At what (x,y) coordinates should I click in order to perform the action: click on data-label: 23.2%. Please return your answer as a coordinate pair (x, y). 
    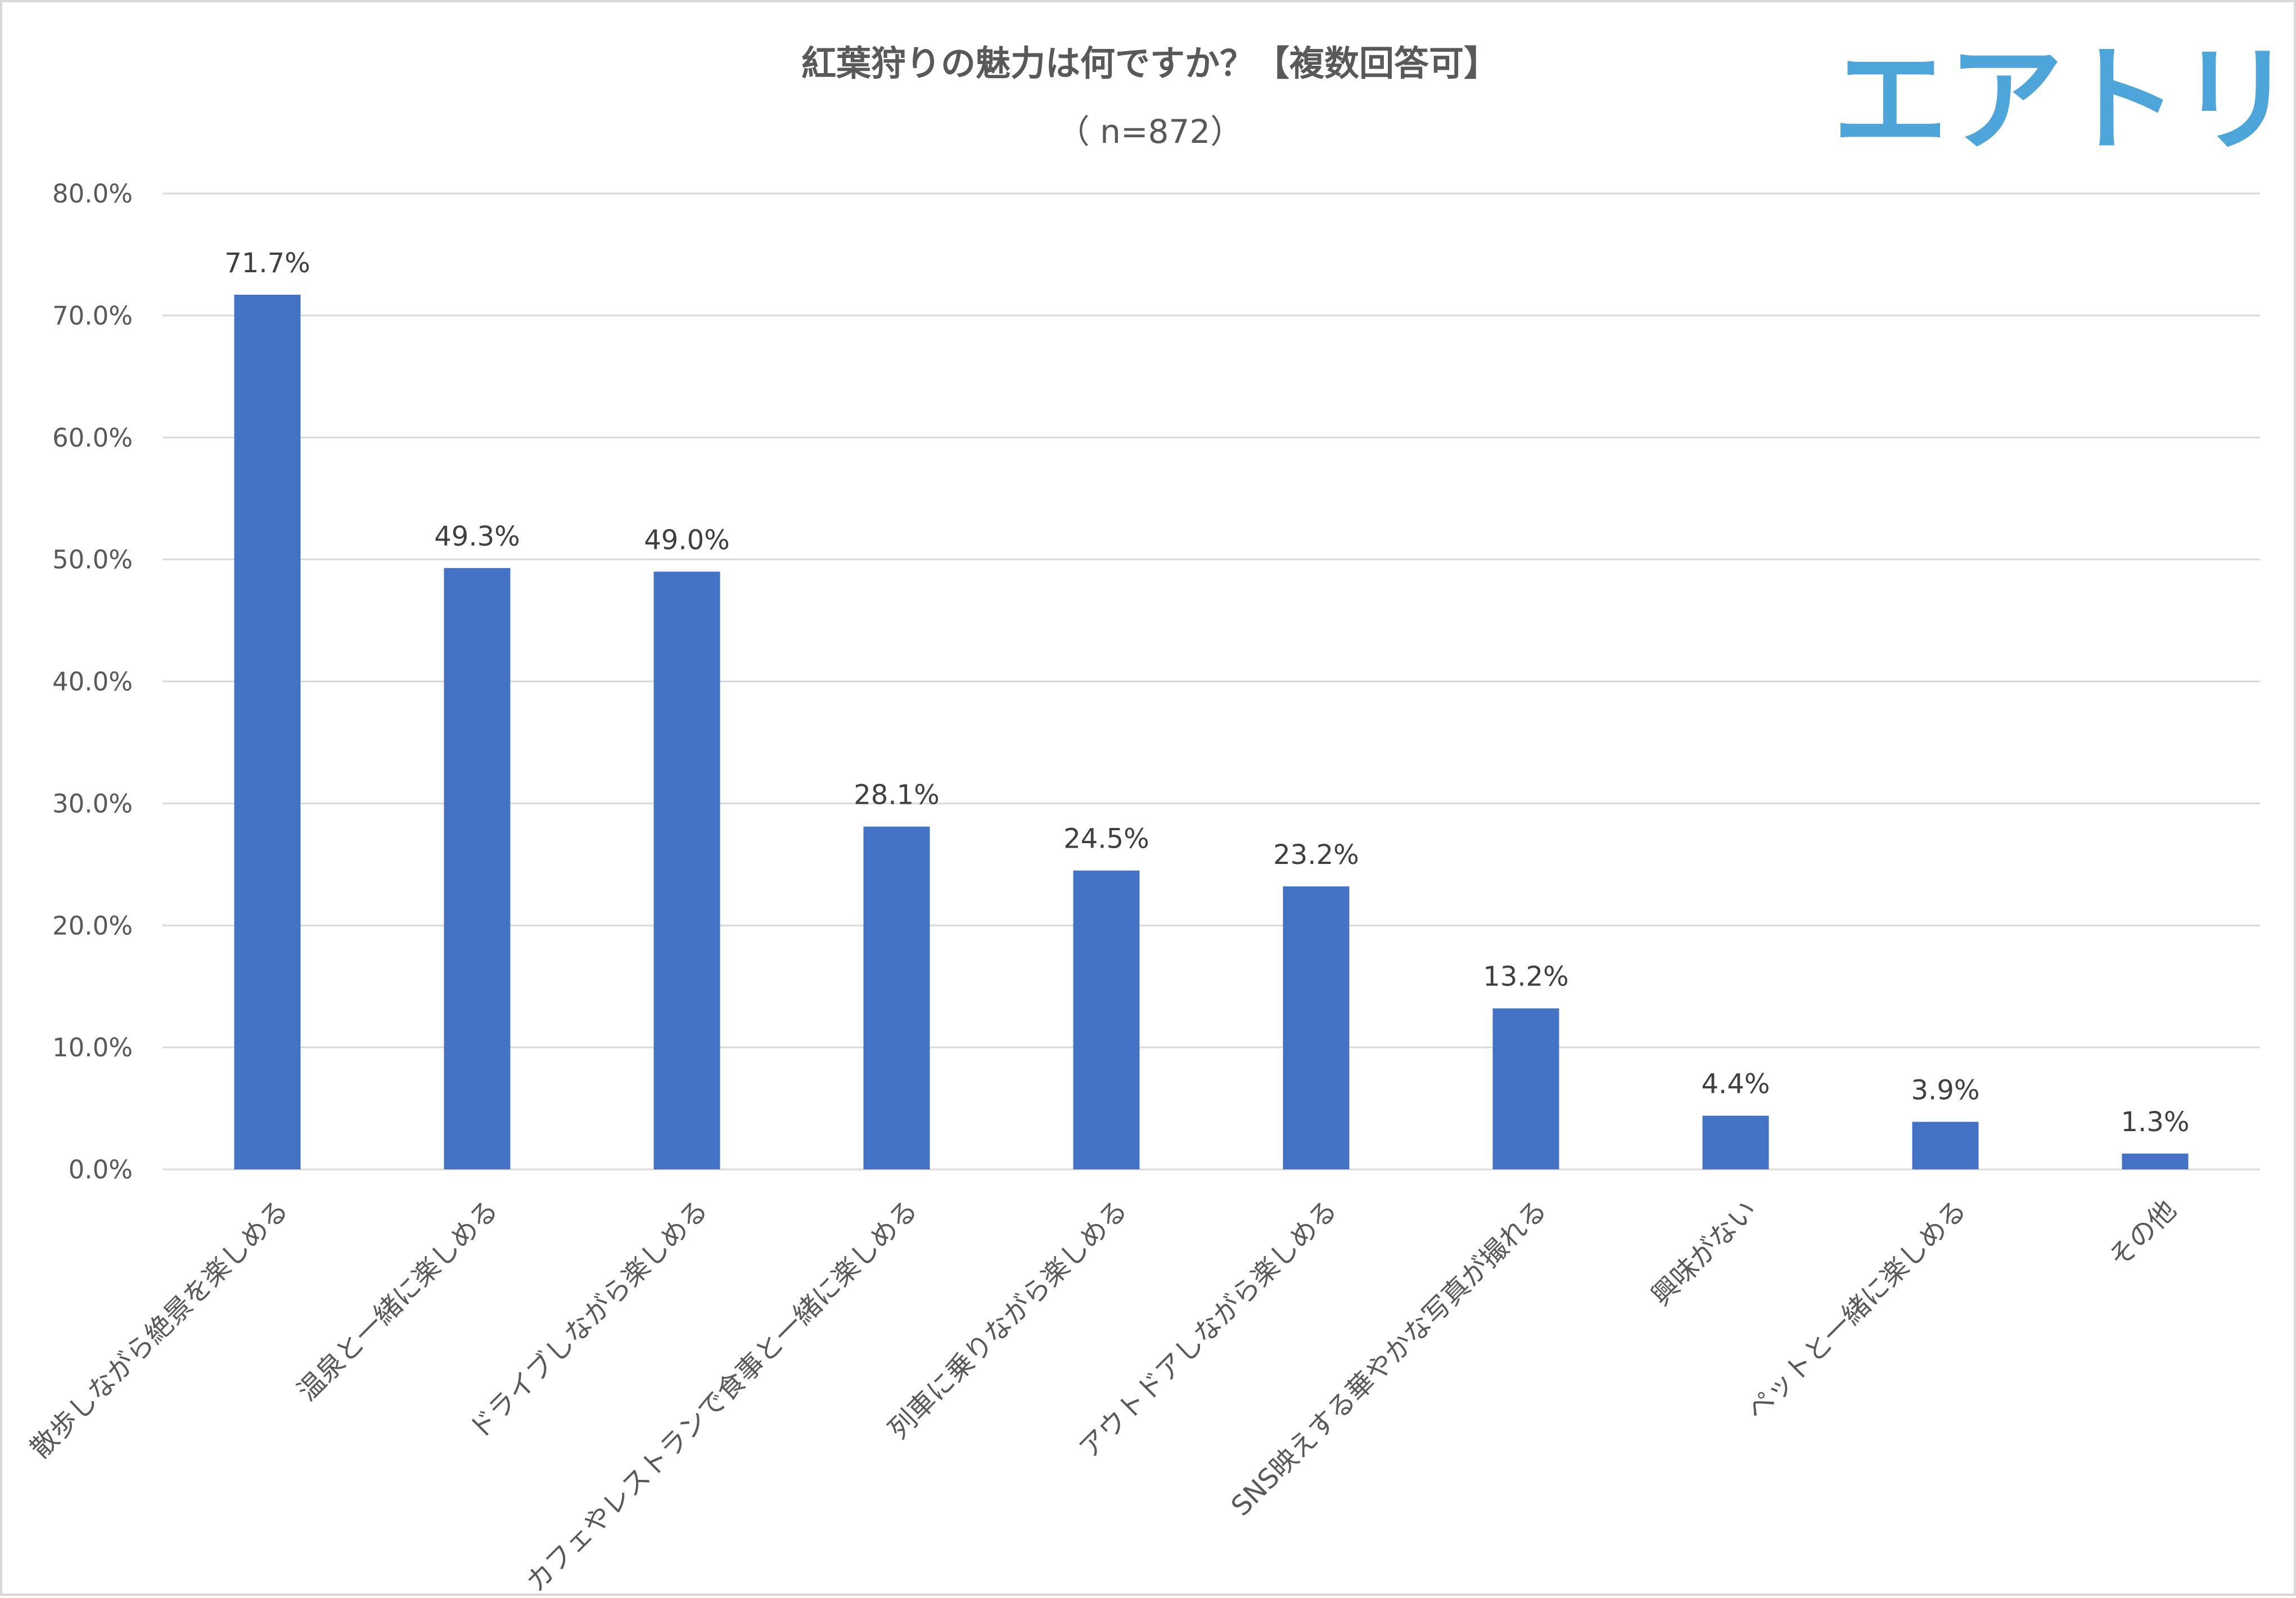
    Looking at the image, I should click on (1316, 855).